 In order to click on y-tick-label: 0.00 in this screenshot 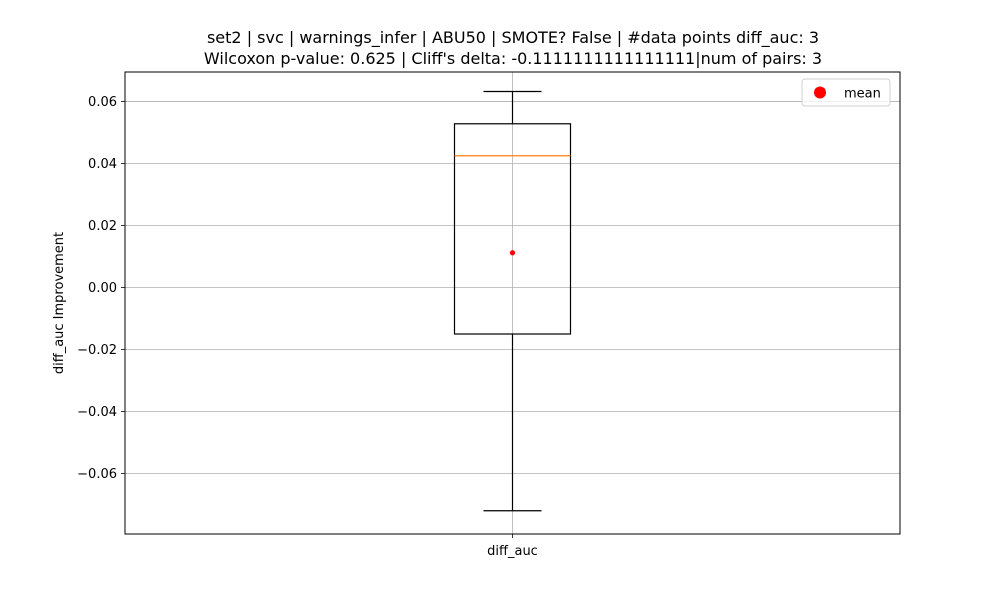, I will do `click(102, 288)`.